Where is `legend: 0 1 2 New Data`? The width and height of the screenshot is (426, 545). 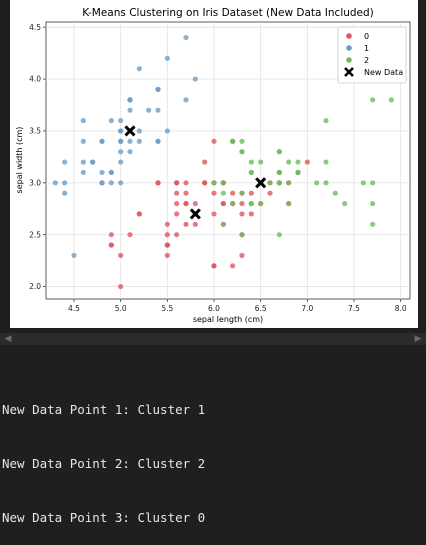
legend: 0 1 2 New Data is located at coordinates (372, 55).